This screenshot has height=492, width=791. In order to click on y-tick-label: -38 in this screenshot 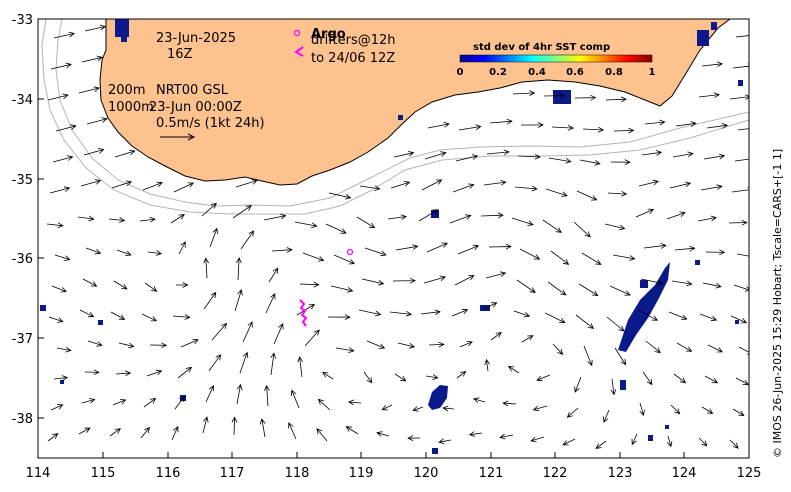, I will do `click(22, 419)`.